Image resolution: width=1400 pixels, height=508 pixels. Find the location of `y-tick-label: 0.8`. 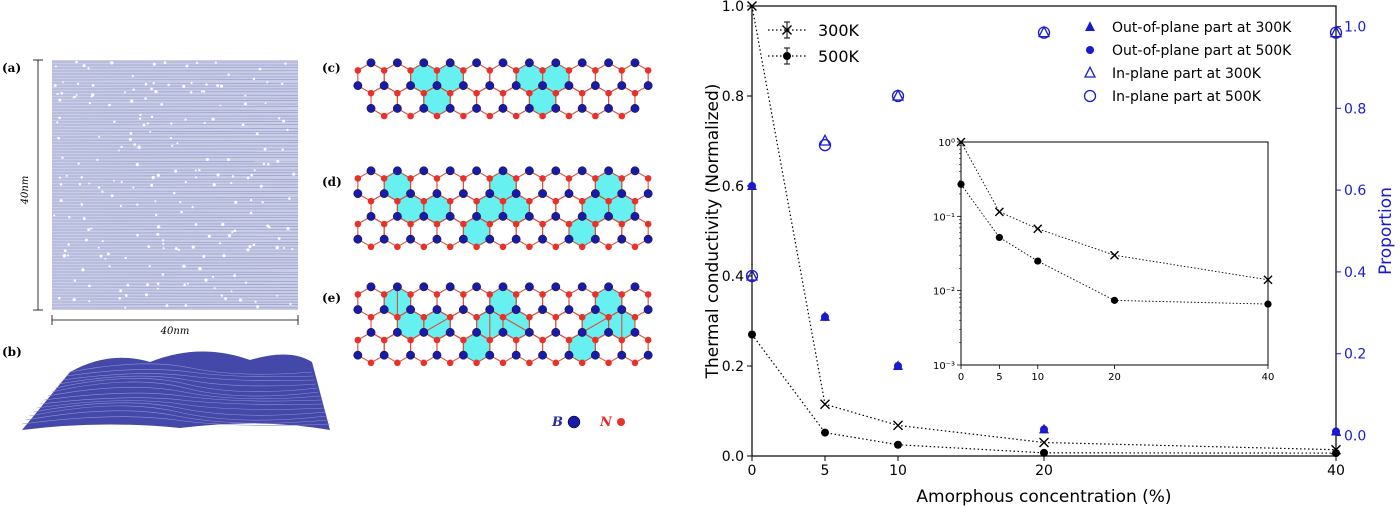

y-tick-label: 0.8 is located at coordinates (733, 97).